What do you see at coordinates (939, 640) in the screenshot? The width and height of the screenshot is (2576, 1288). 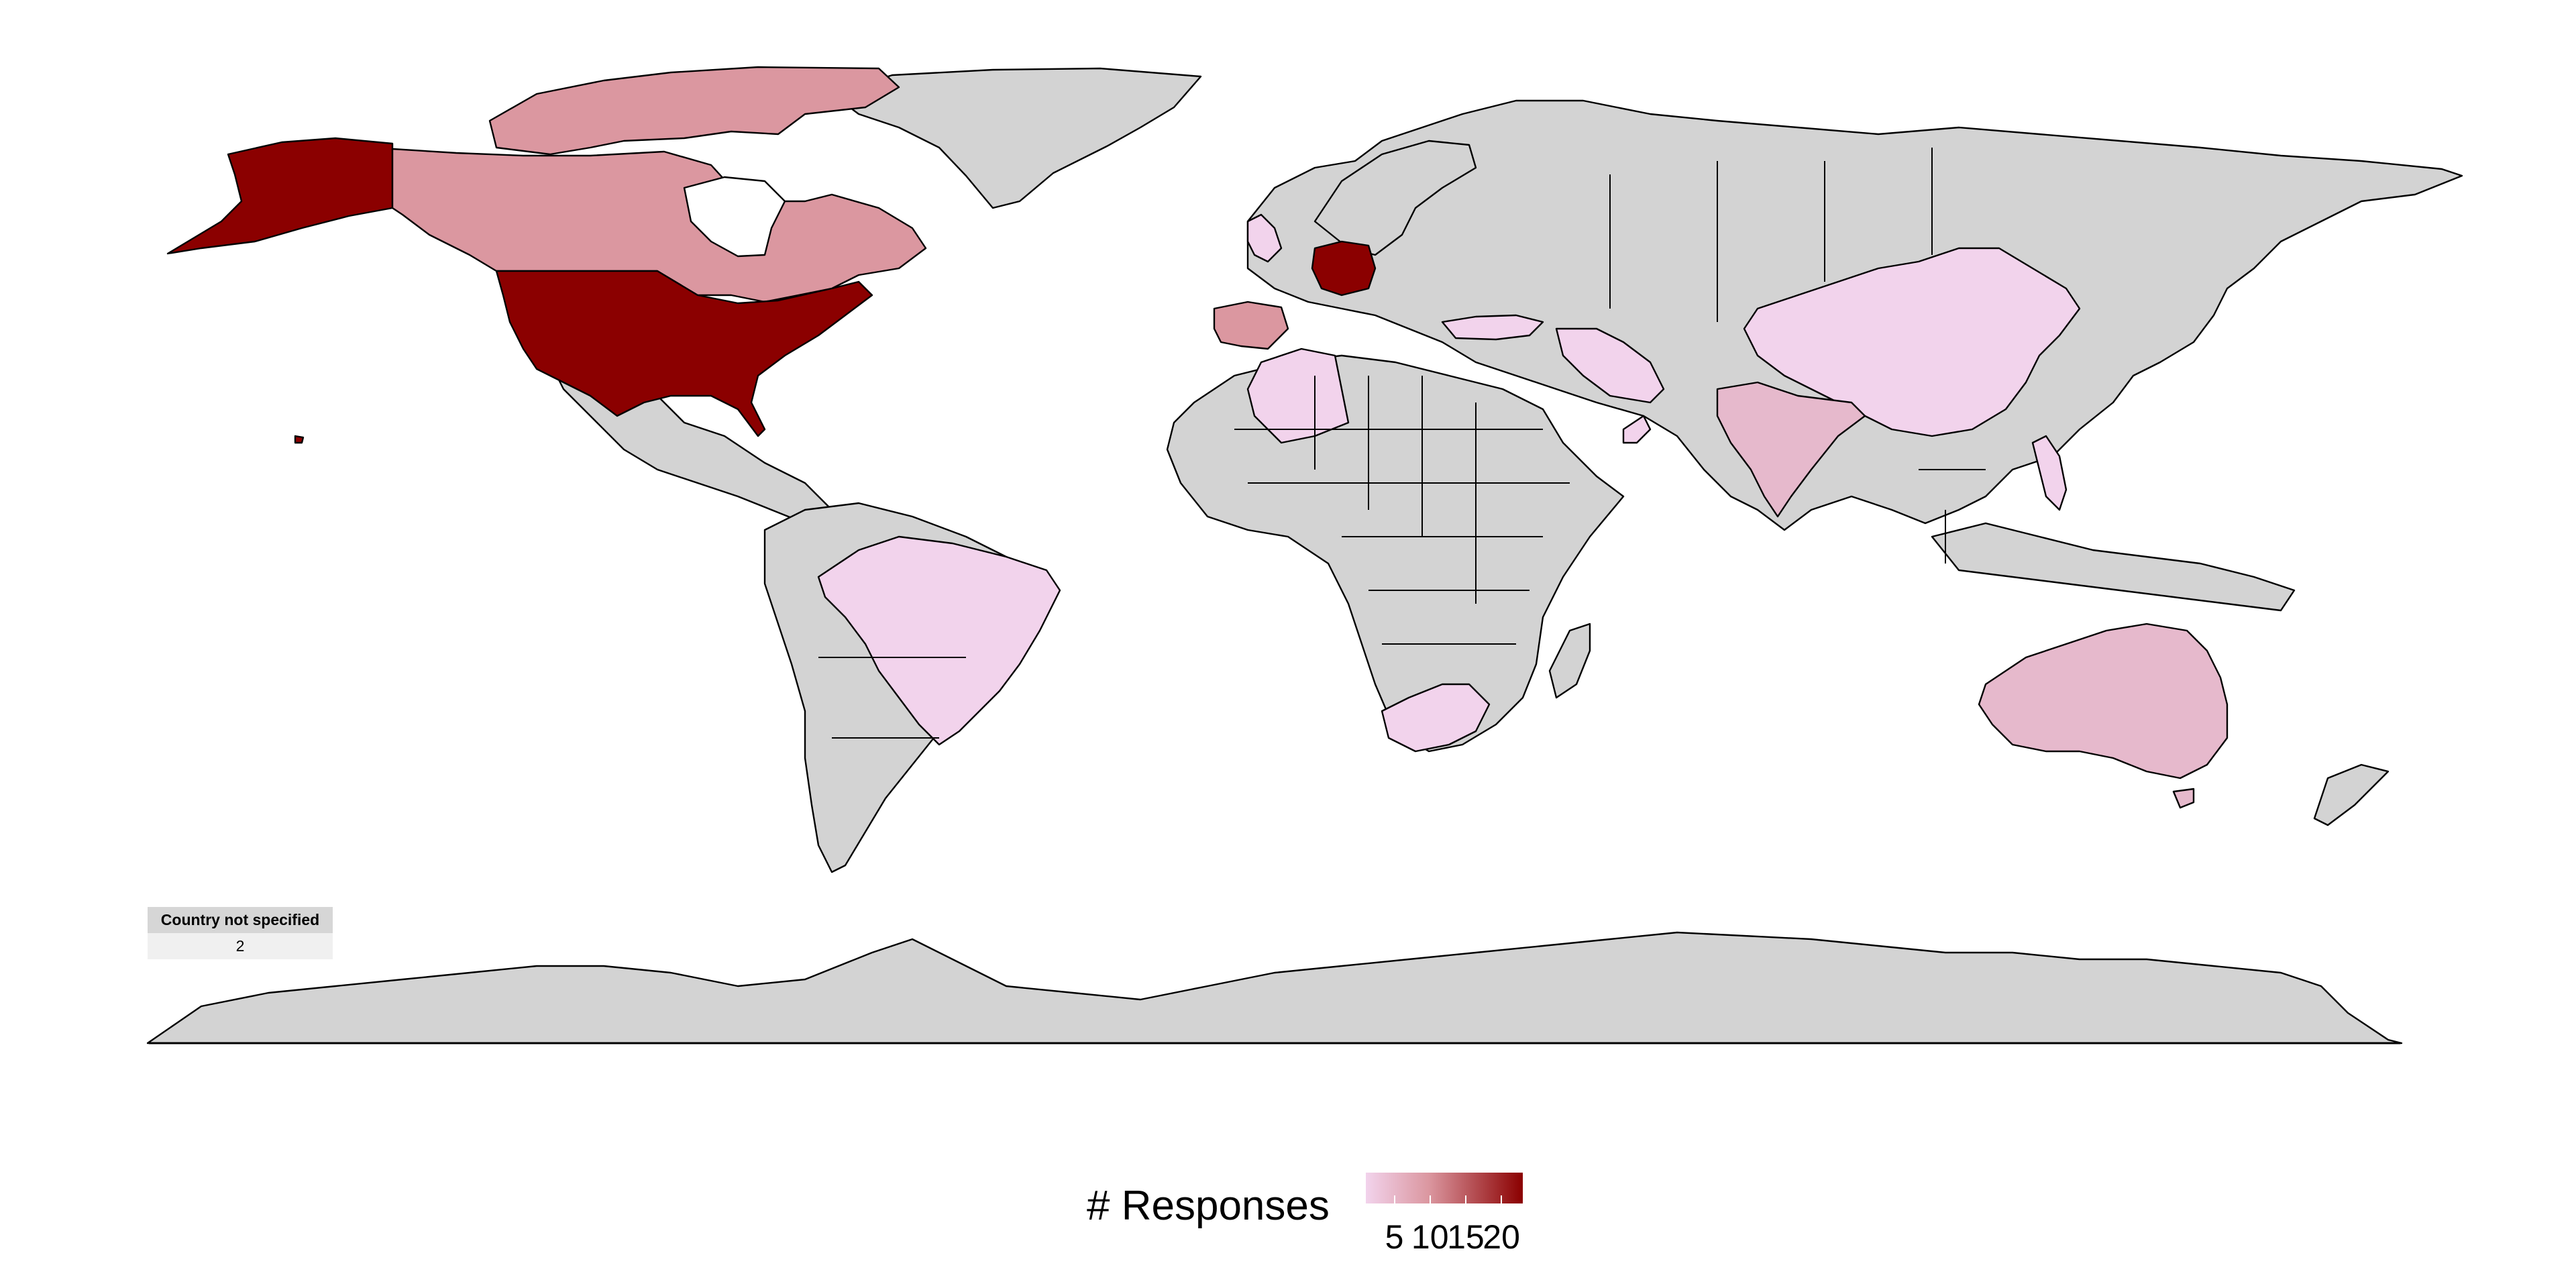 I see `region-brazil` at bounding box center [939, 640].